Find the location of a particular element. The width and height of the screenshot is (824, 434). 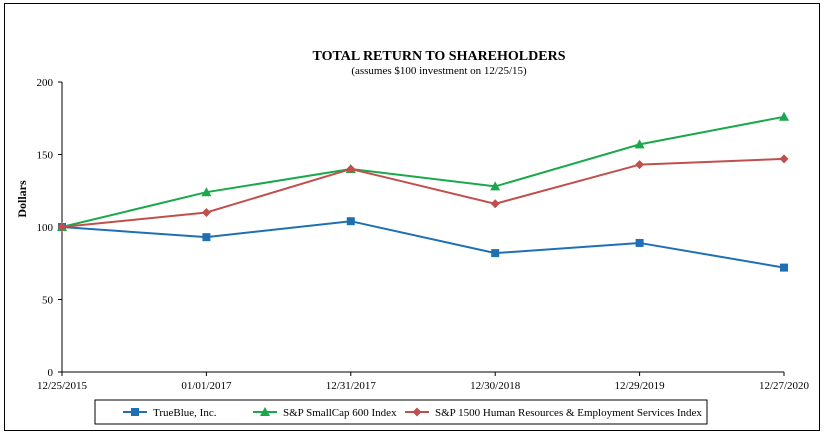

x-tick-label: 12/31/2017 is located at coordinates (351, 386).